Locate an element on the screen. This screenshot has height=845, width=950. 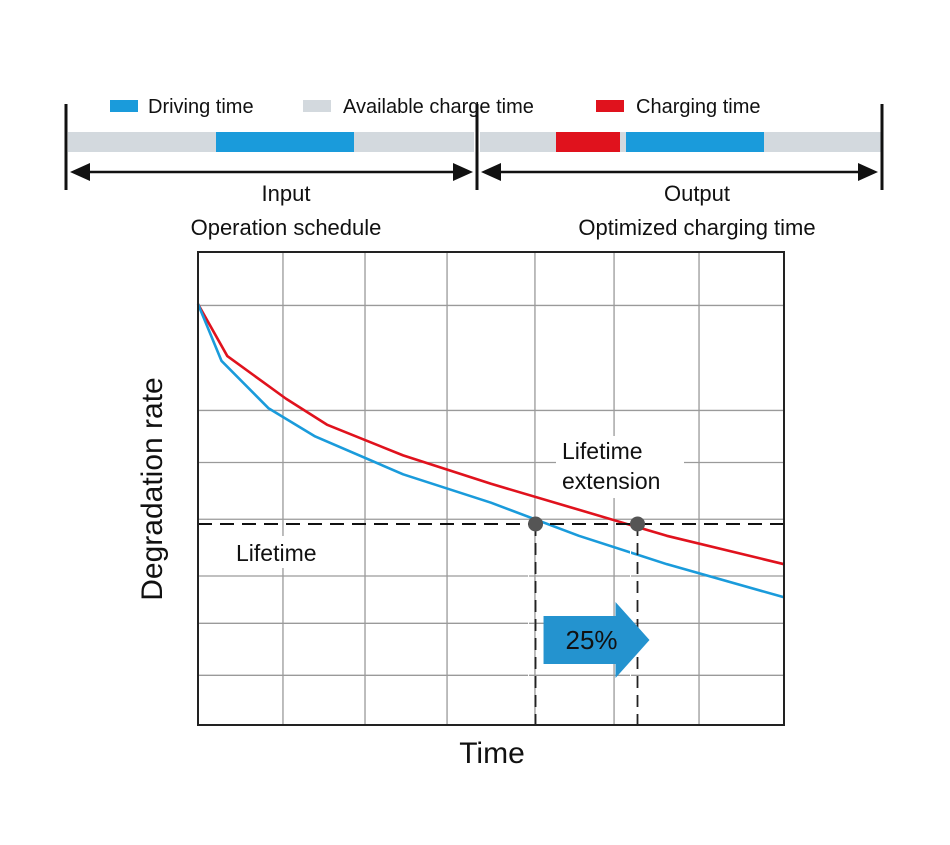
legend-swatch-available is located at coordinates (317, 106).